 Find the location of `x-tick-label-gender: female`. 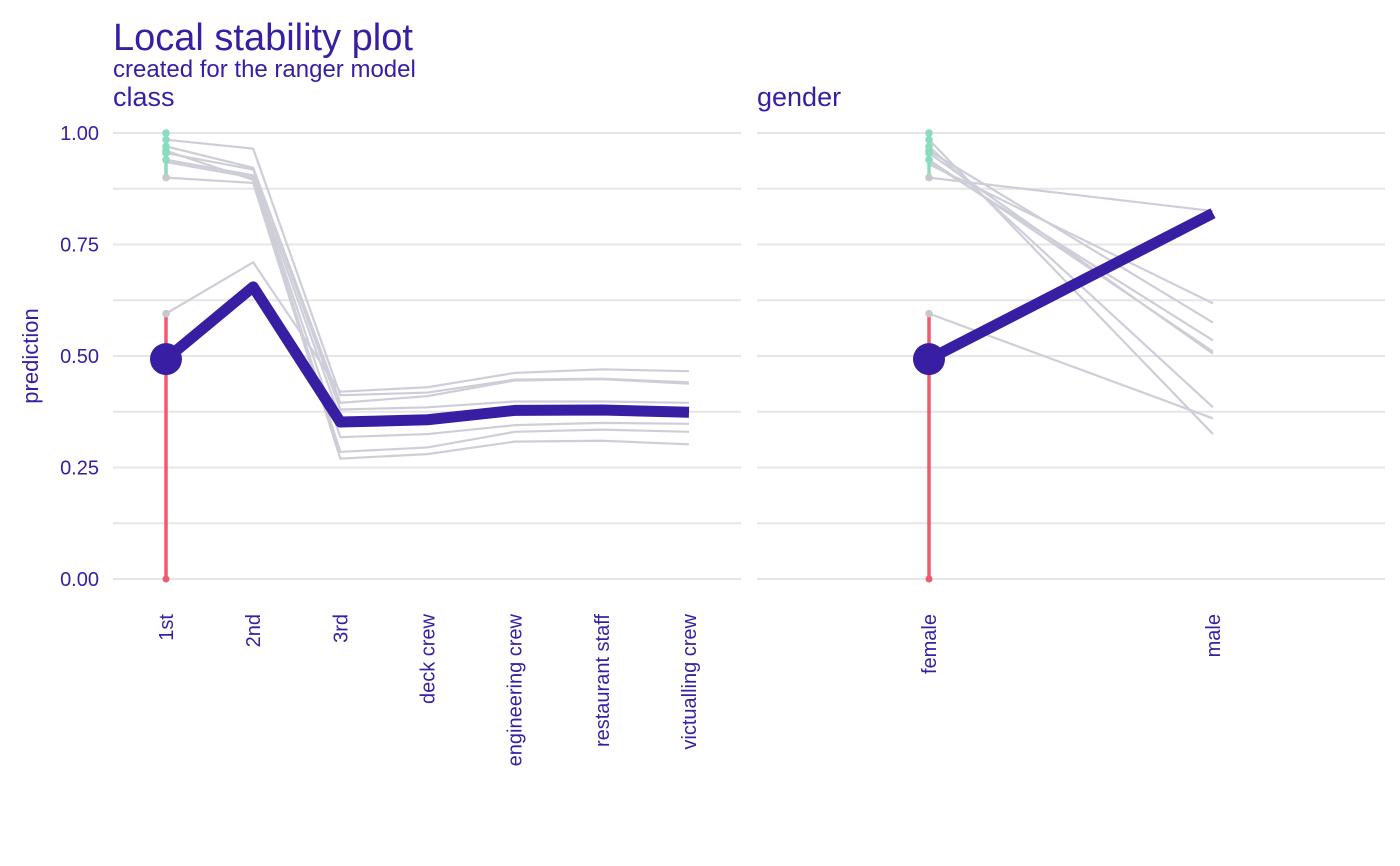

x-tick-label-gender: female is located at coordinates (930, 644).